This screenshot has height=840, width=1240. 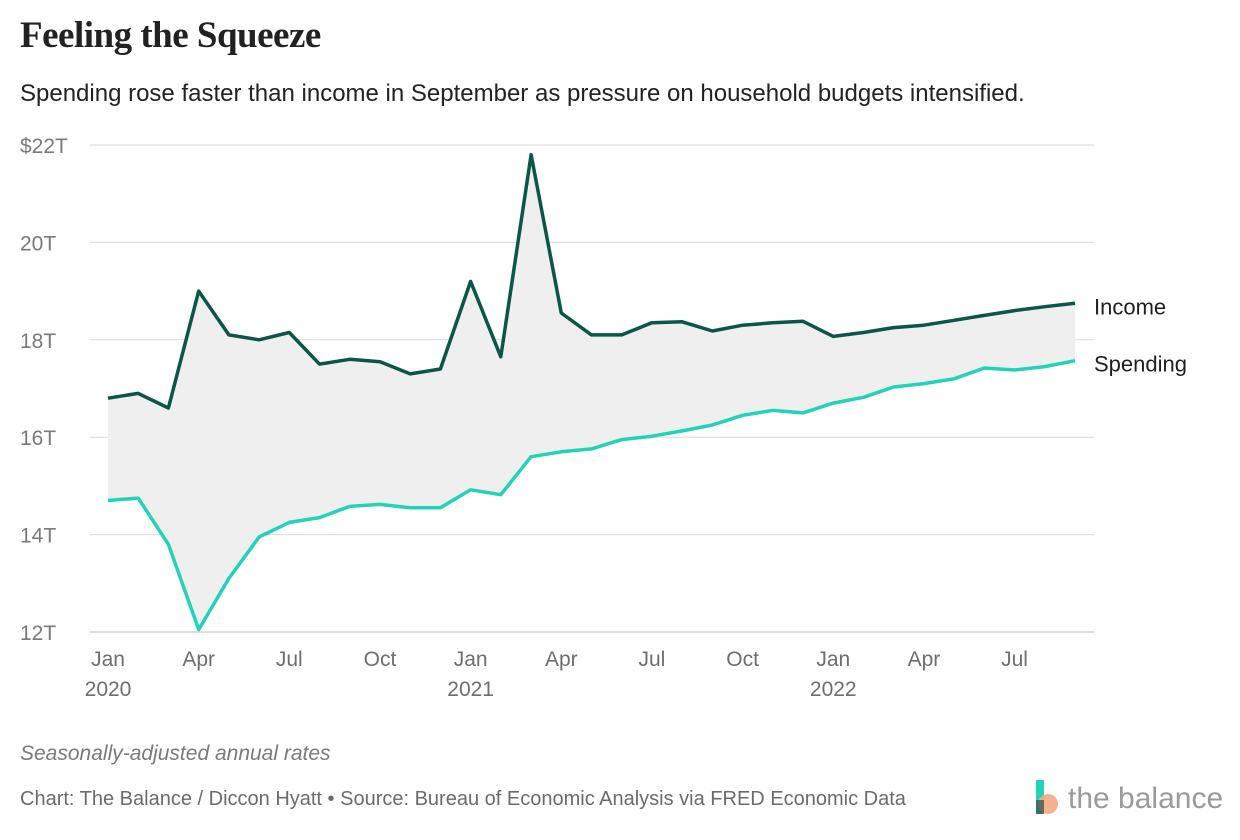 I want to click on x-tick-year-label: 2021, so click(x=470, y=689).